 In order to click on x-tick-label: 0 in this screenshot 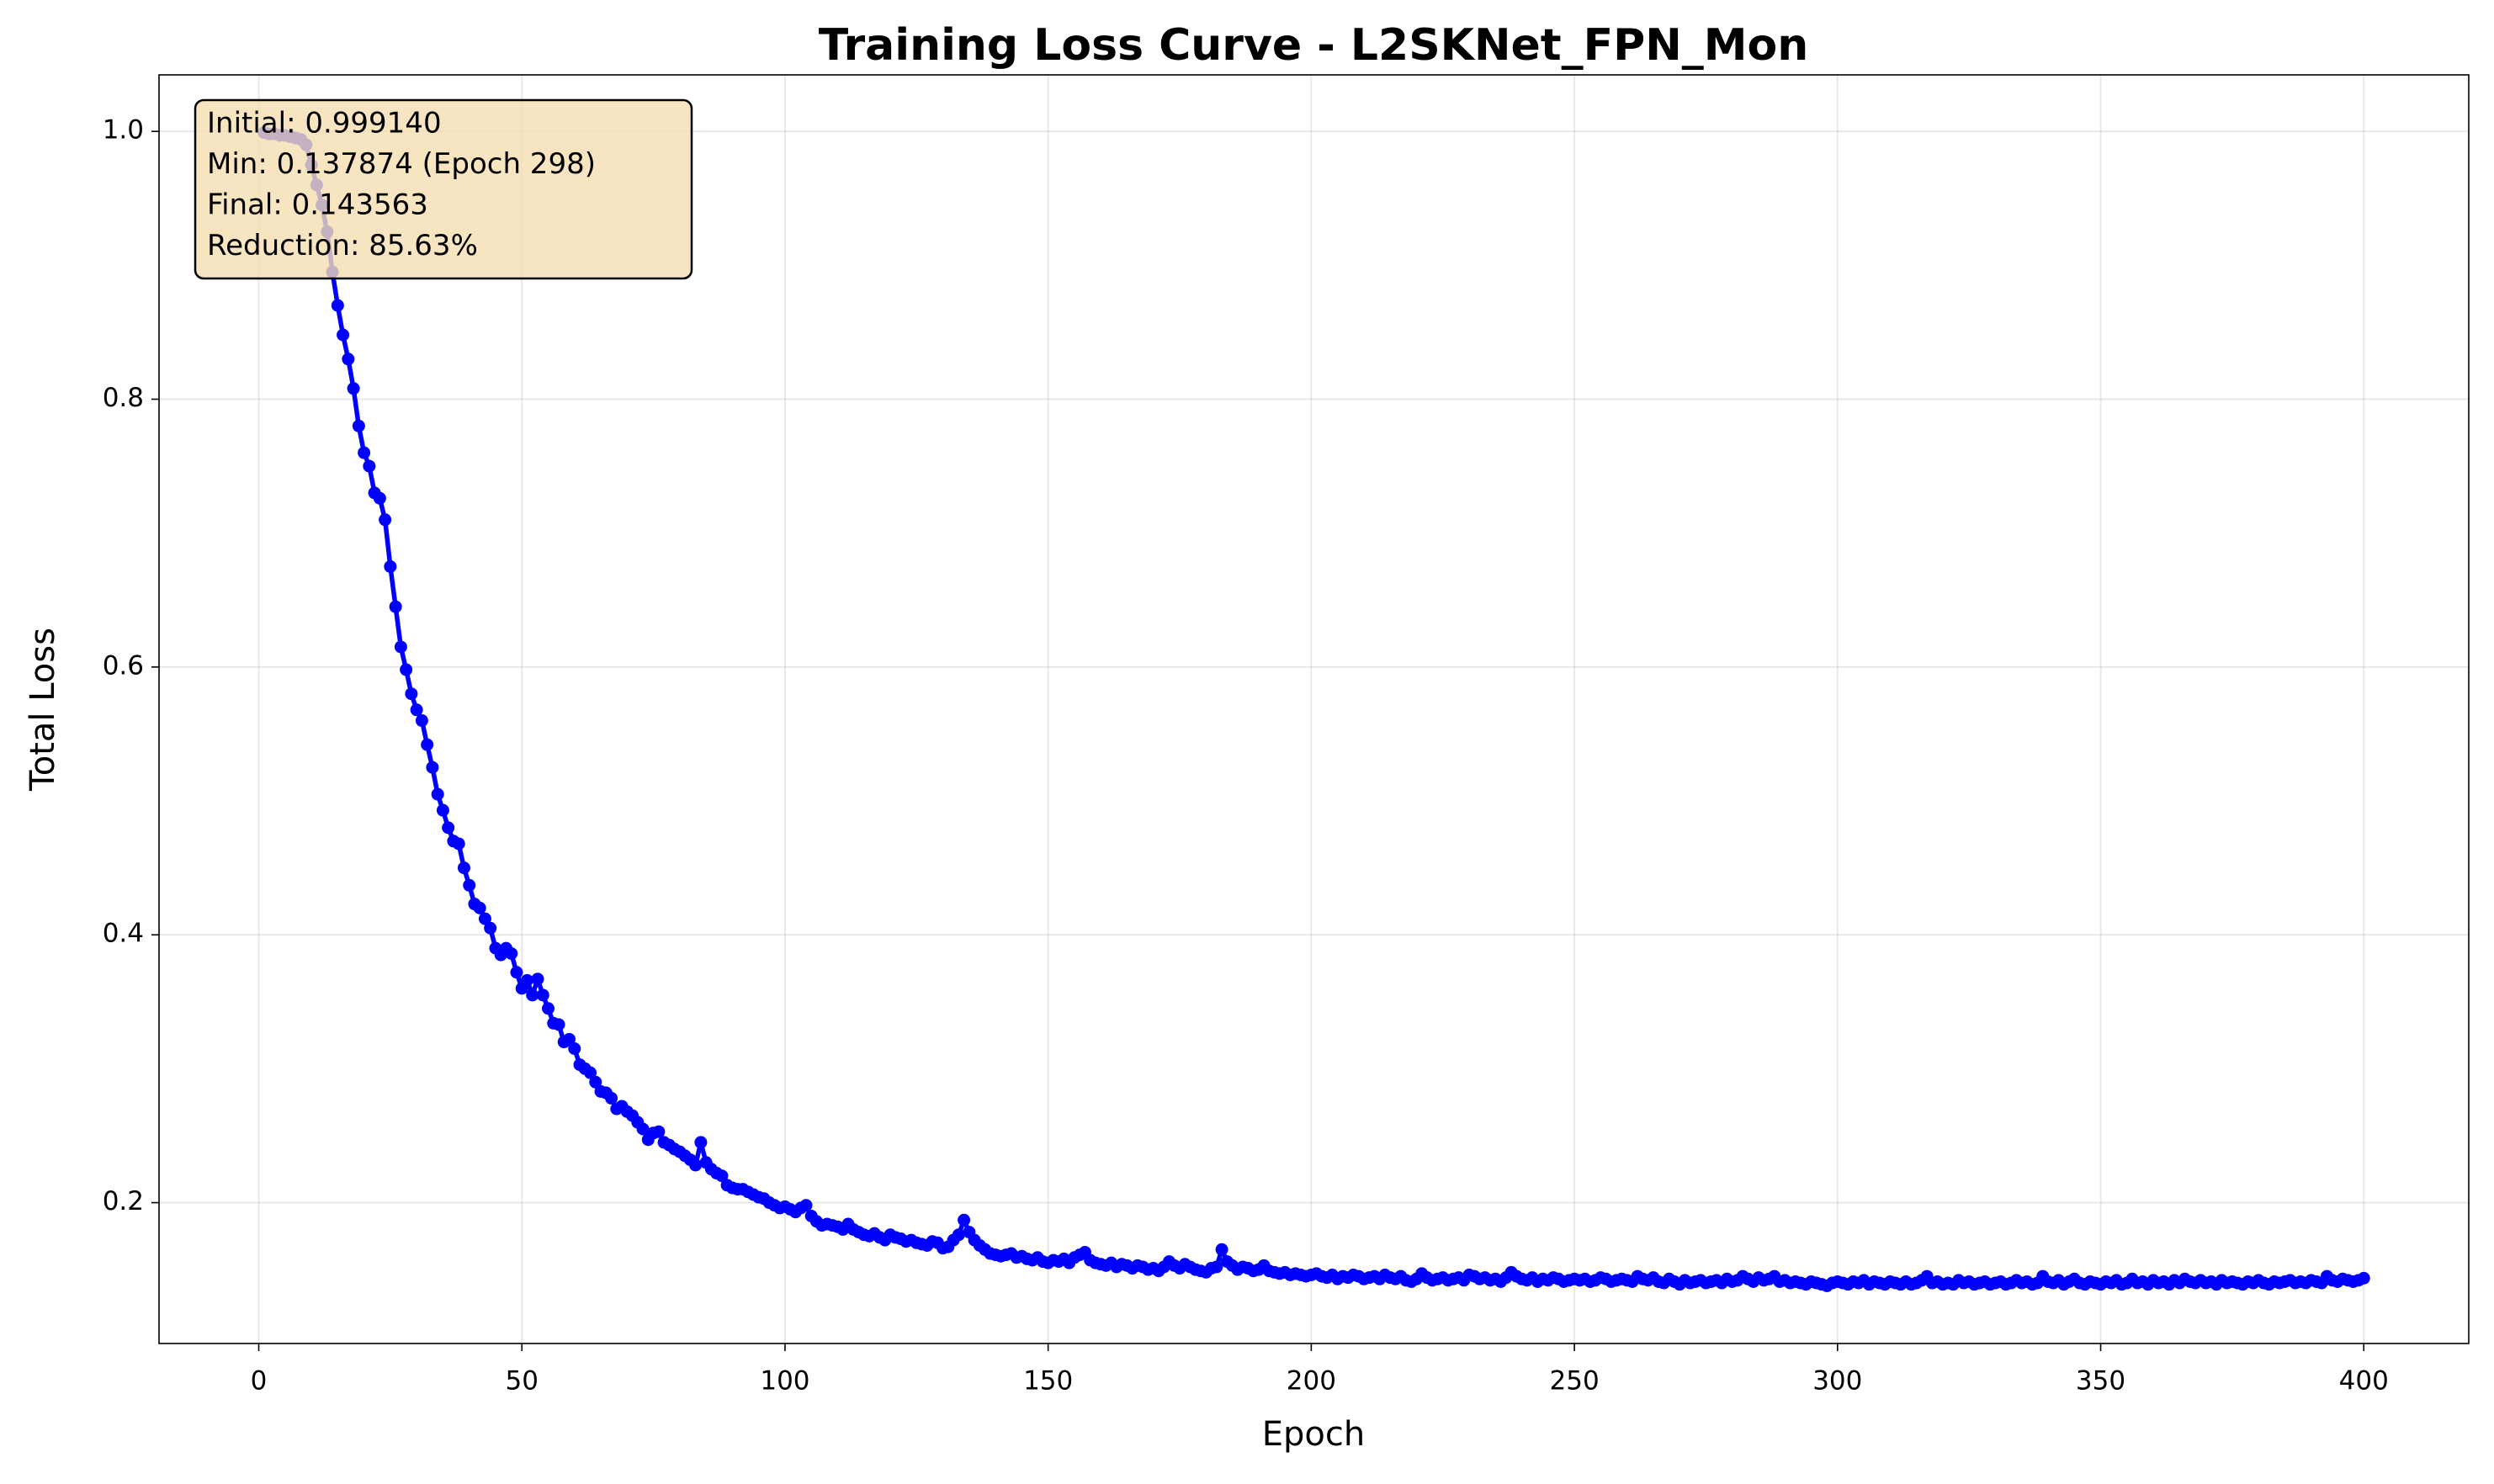, I will do `click(259, 1381)`.